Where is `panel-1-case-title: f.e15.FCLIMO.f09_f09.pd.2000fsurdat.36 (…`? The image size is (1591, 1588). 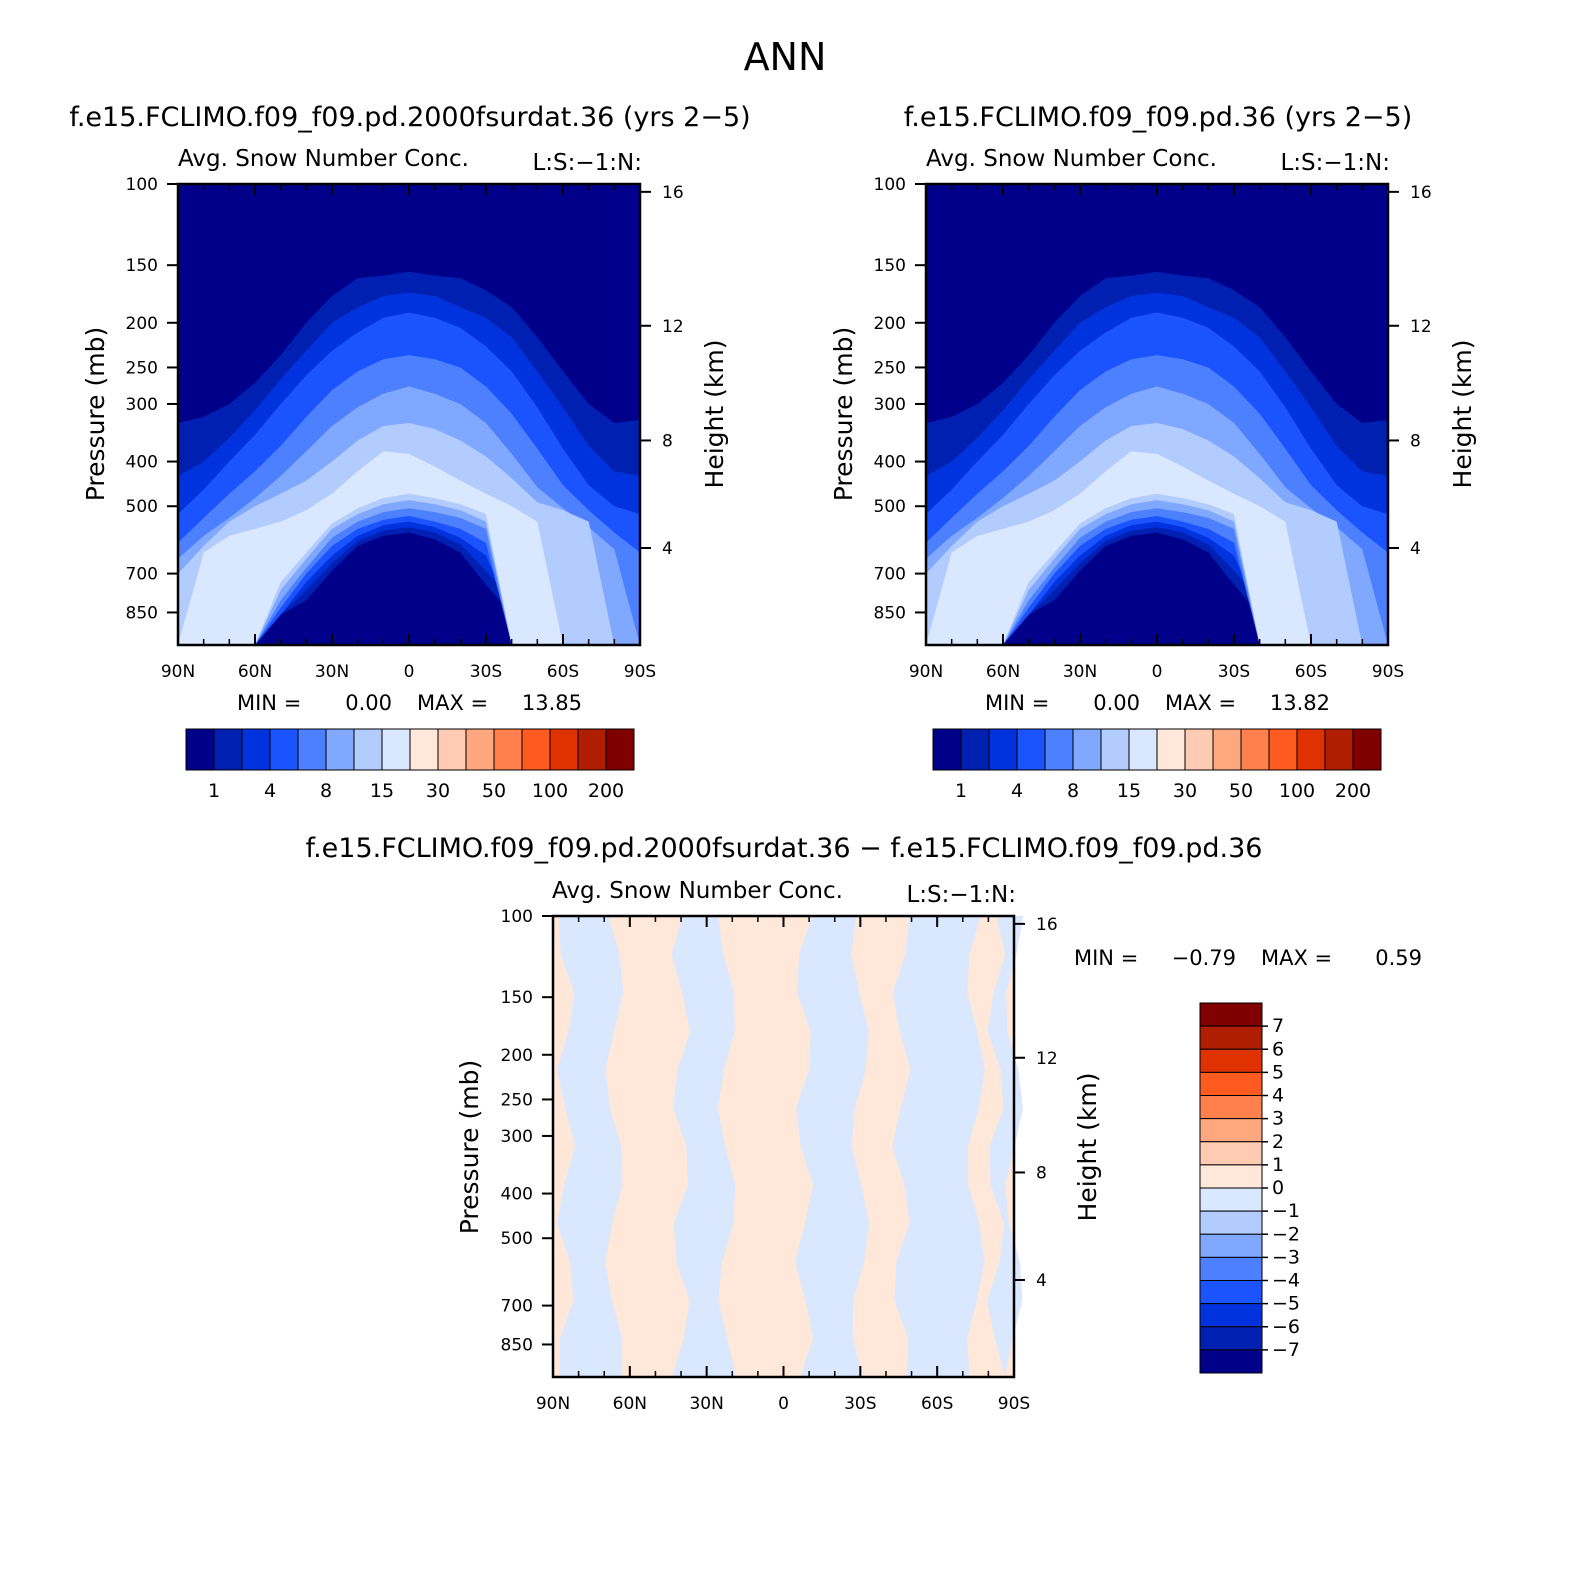 panel-1-case-title: f.e15.FCLIMO.f09_f09.pd.2000fsurdat.36 (… is located at coordinates (409, 117).